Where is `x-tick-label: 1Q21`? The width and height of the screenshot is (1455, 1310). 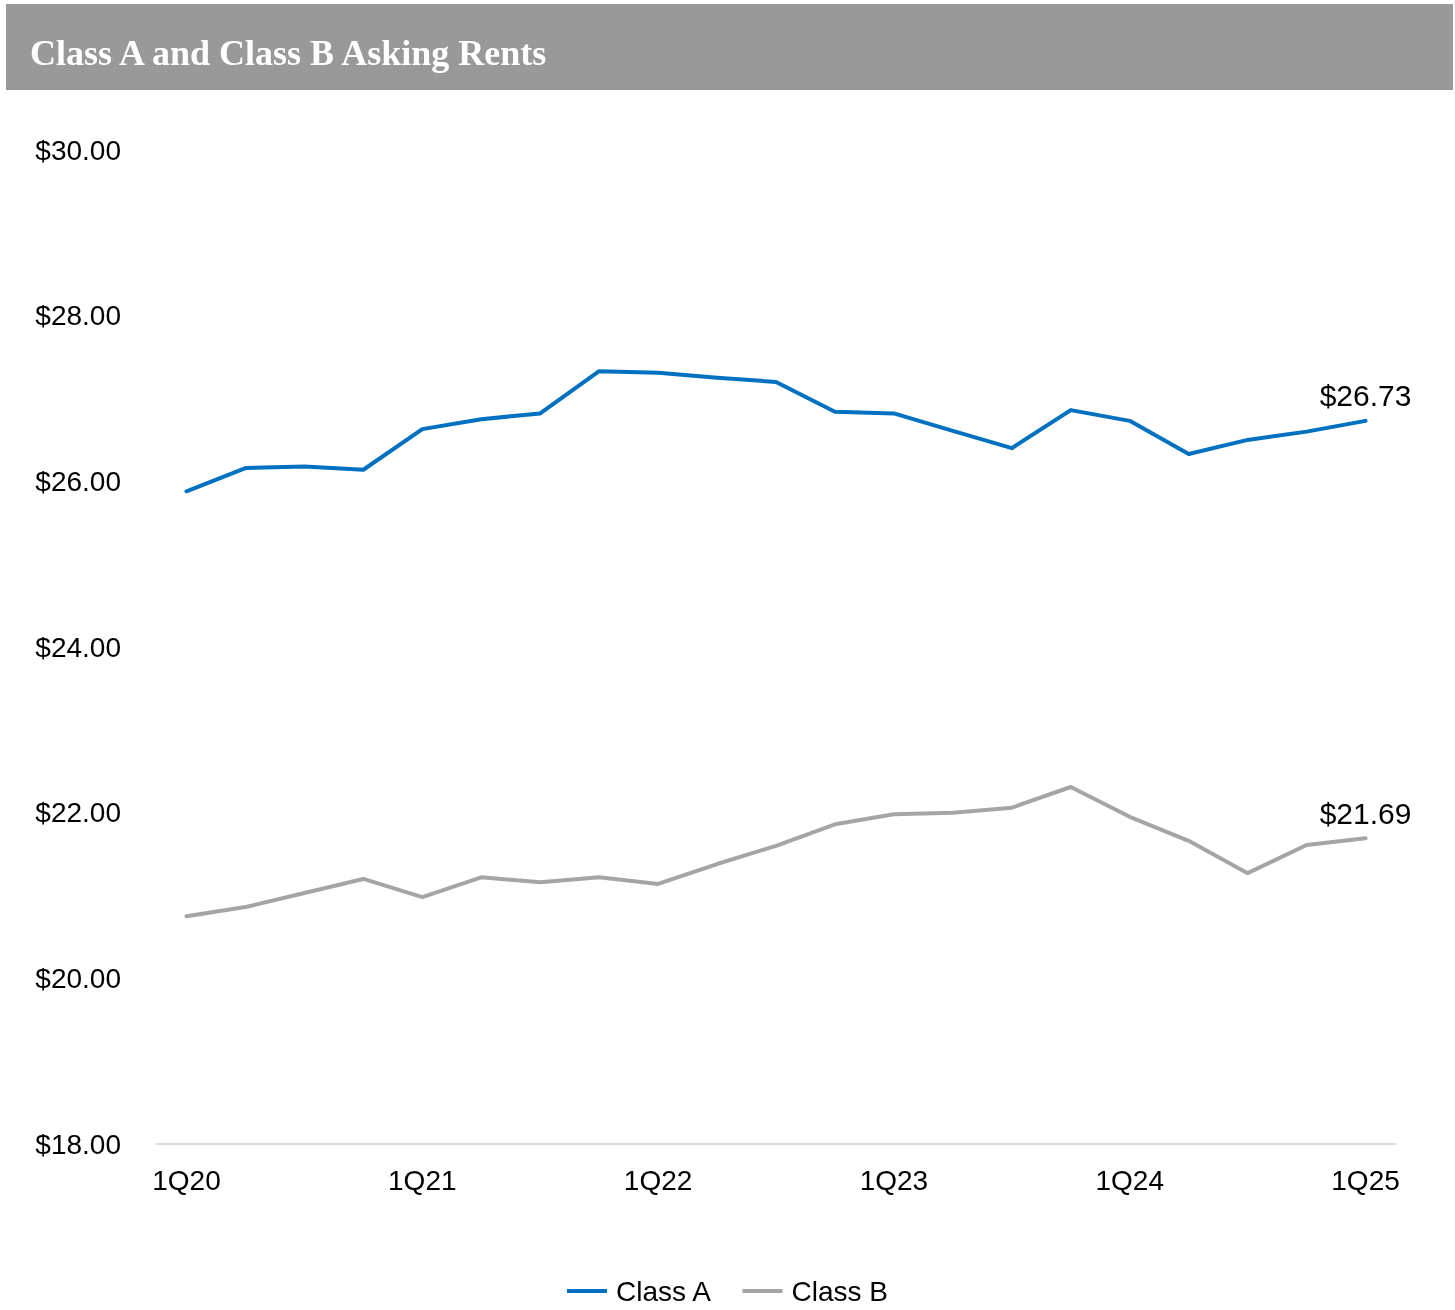 x-tick-label: 1Q21 is located at coordinates (422, 1180).